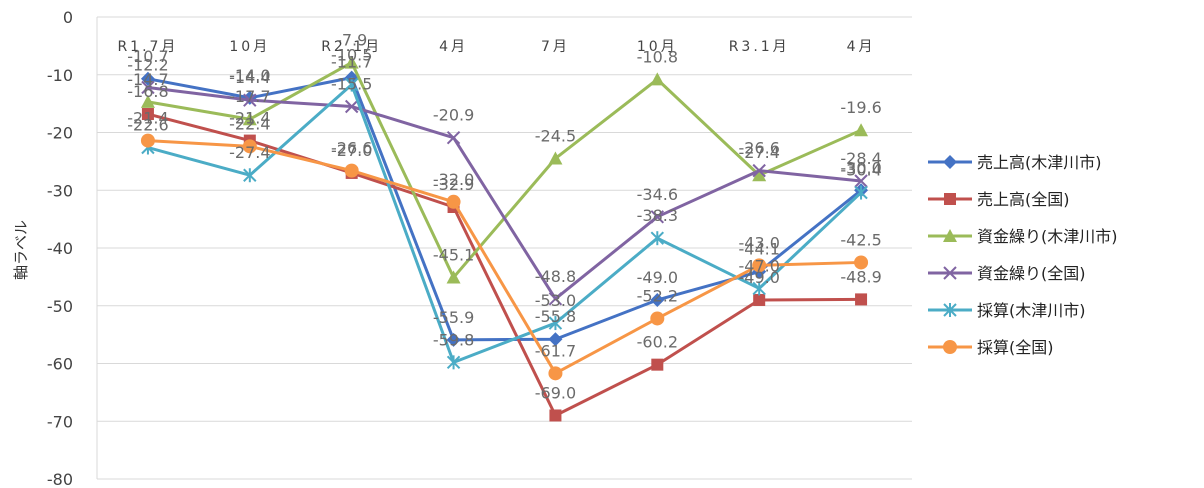 The width and height of the screenshot is (1204, 488). I want to click on data-label: -30.4, so click(860, 170).